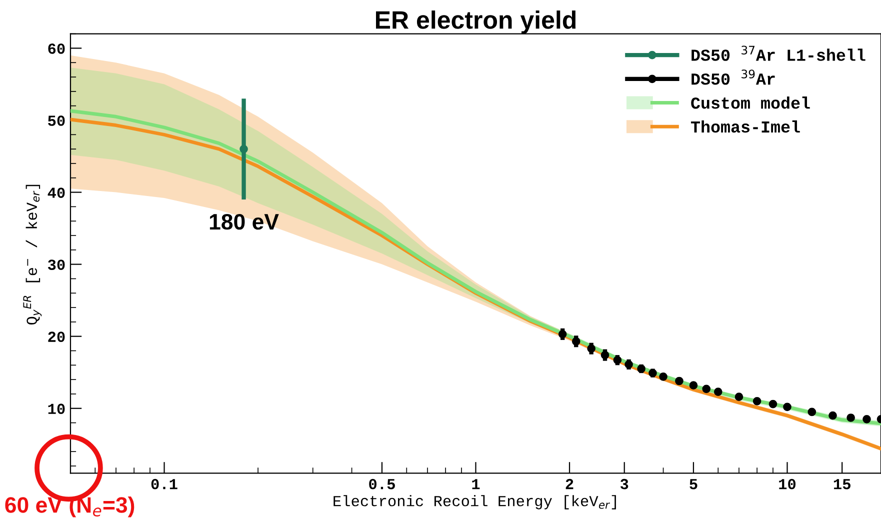 This screenshot has width=881, height=520. Describe the element at coordinates (475, 502) in the screenshot. I see `x-axis-title: Electronic Recoil Energy [keV$_{er}$]` at that location.